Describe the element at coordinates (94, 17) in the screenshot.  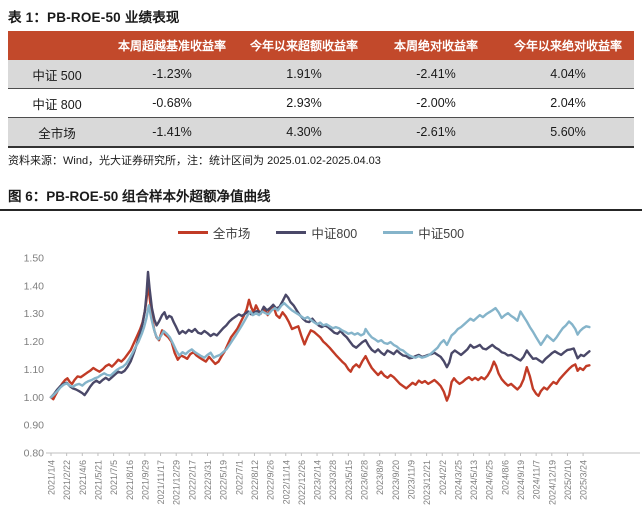
I see `table-title: 表 1：PB-ROE-50 业绩表现` at that location.